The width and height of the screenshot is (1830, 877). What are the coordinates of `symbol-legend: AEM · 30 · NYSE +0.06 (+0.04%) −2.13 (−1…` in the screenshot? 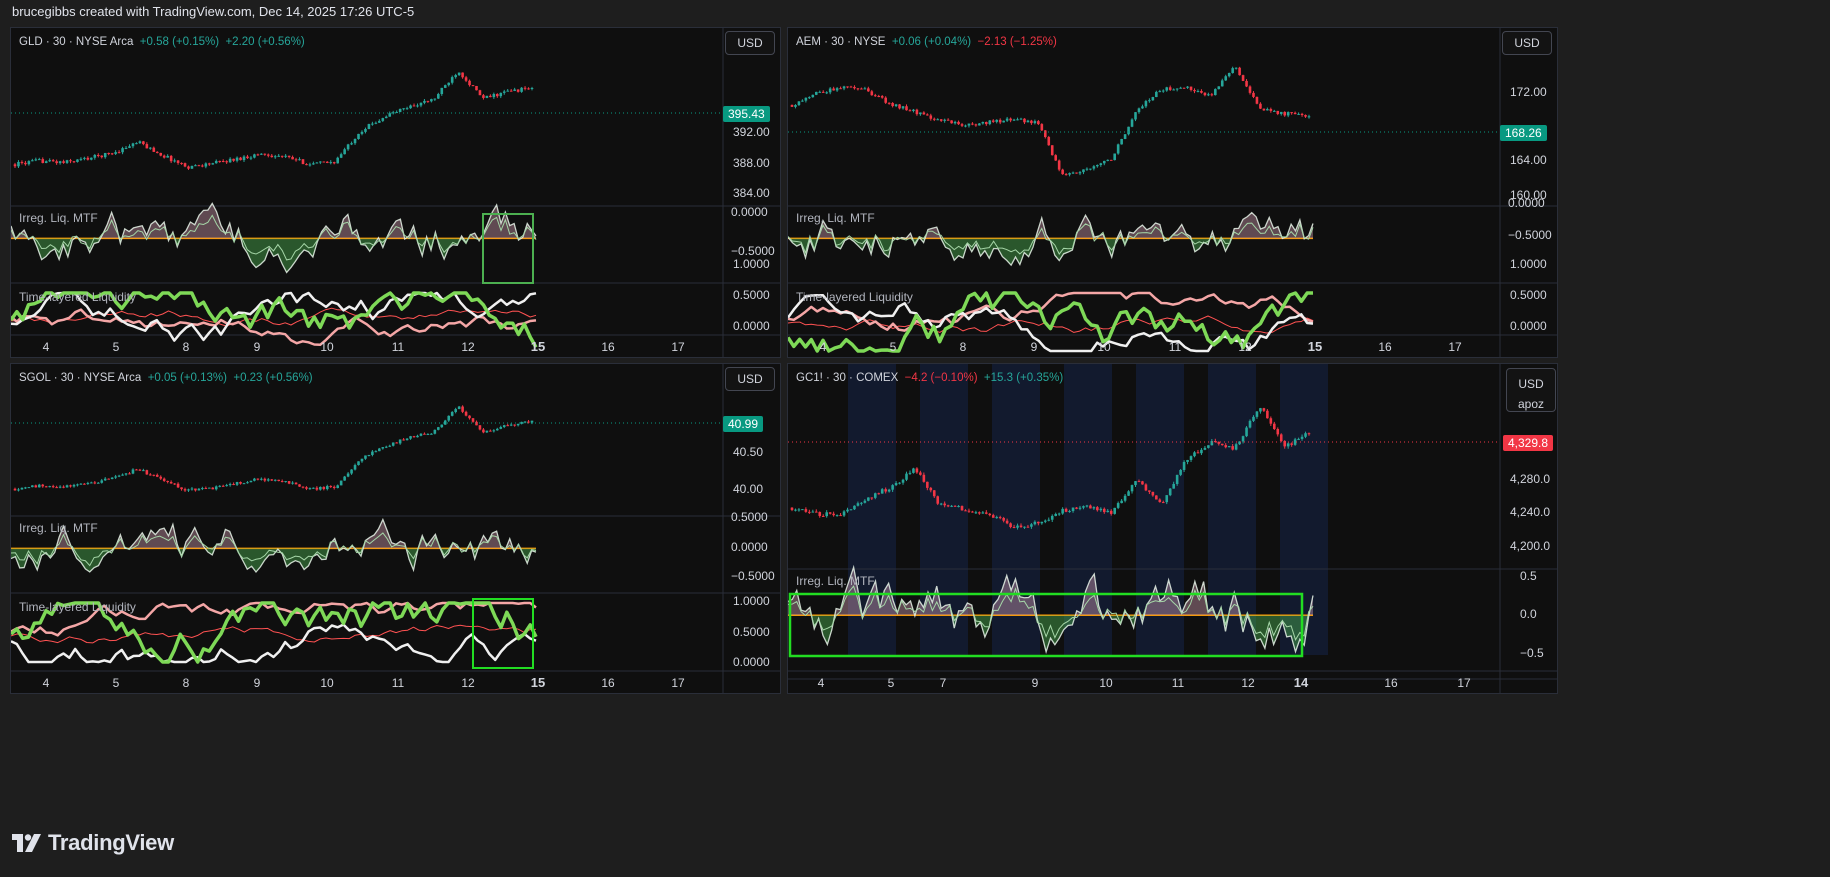 It's located at (926, 42).